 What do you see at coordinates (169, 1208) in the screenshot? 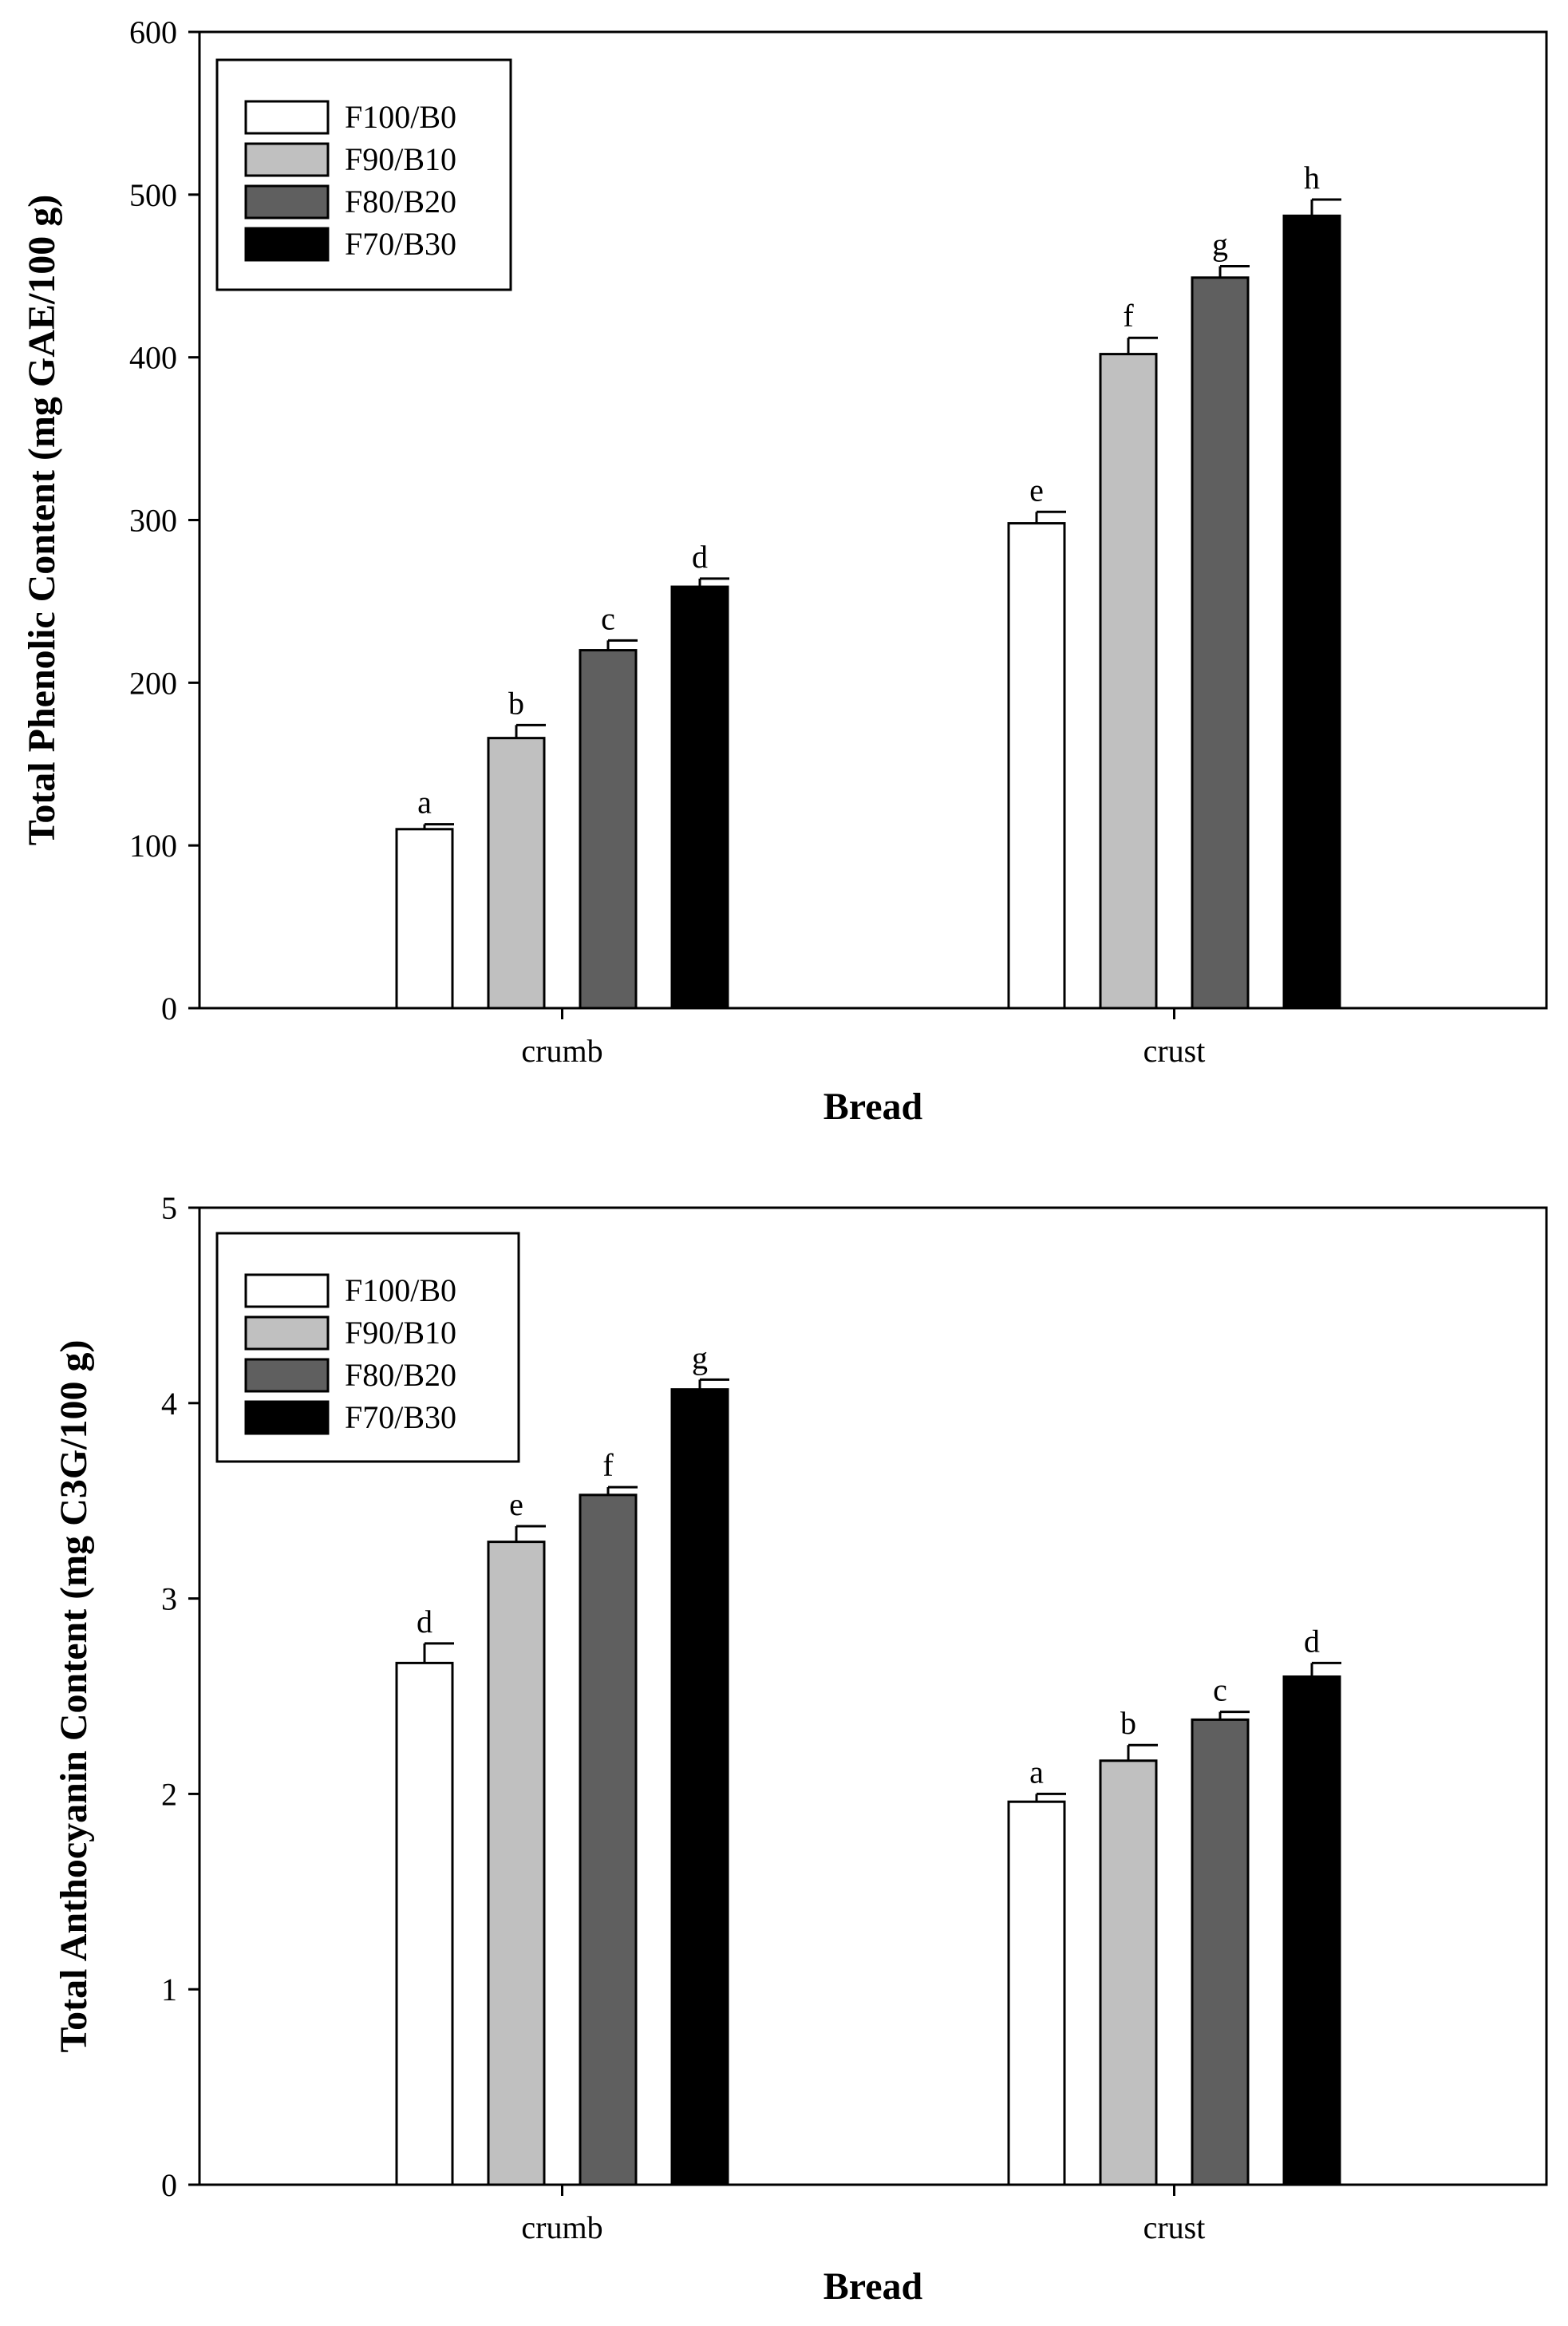
I see `y-tick-label: 5` at bounding box center [169, 1208].